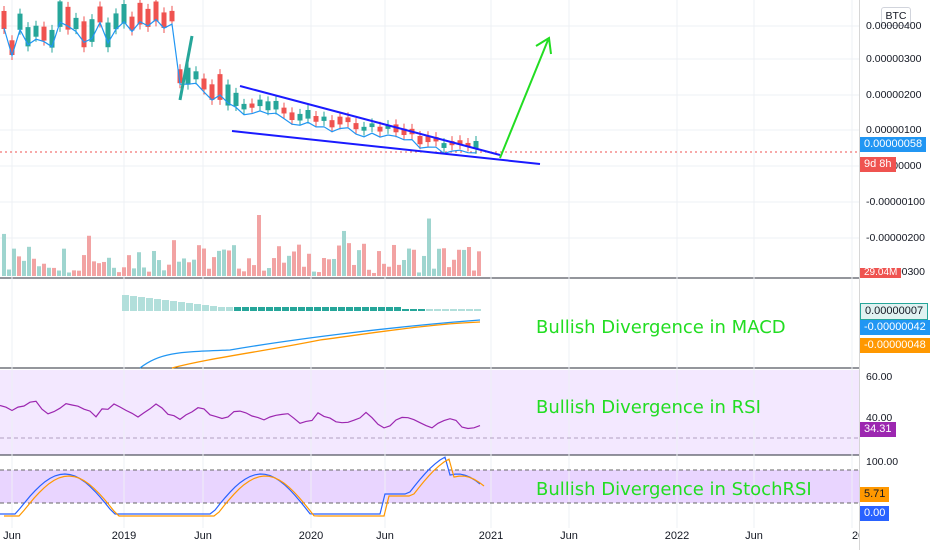  I want to click on macd-line, so click(310, 344).